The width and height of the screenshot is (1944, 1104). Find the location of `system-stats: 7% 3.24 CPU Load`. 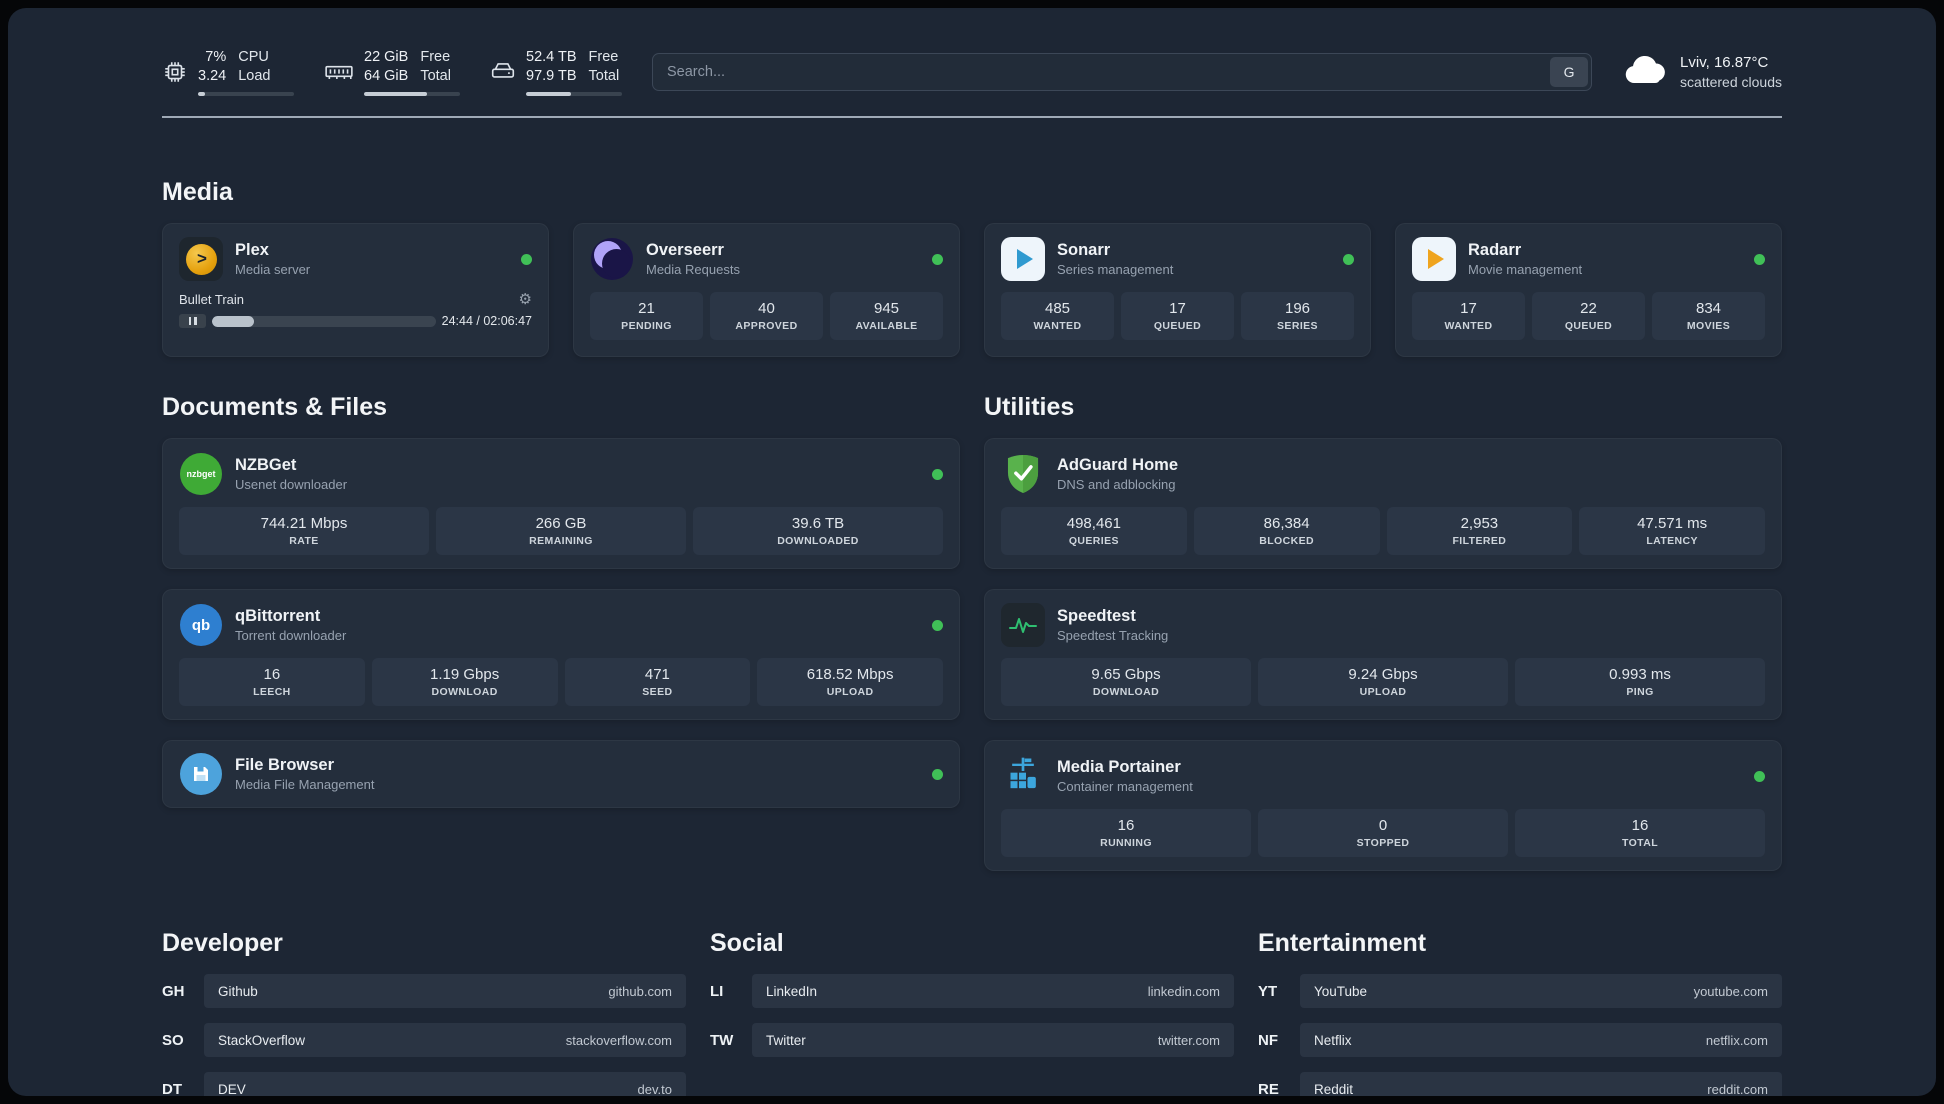

system-stats: 7% 3.24 CPU Load is located at coordinates (392, 72).